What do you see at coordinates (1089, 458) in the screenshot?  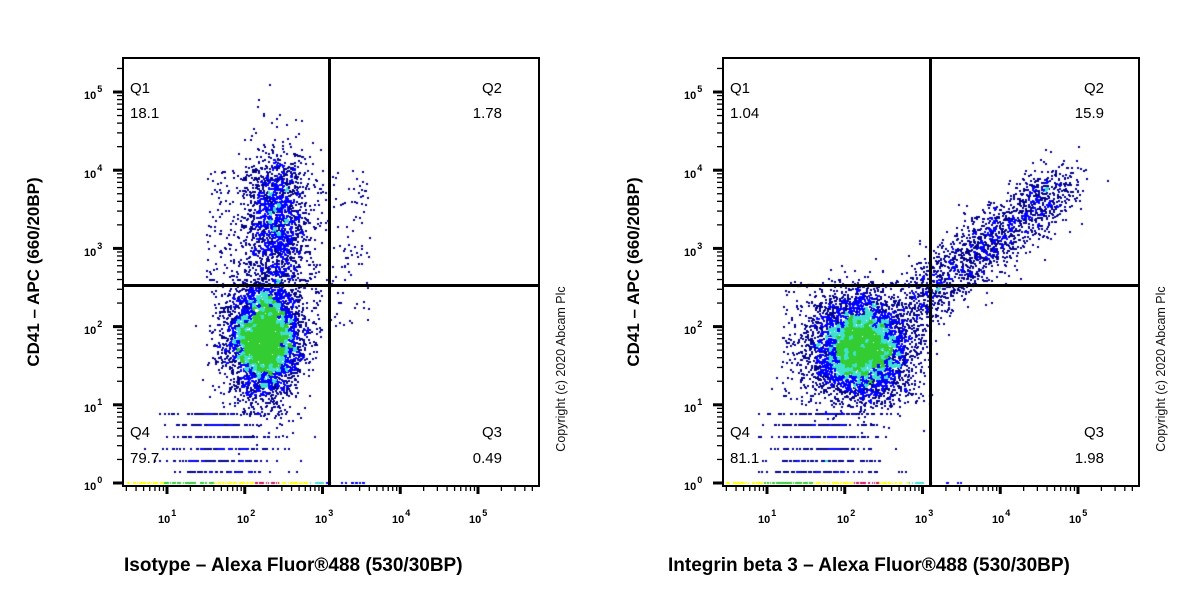 I see `q3-value: 1.98` at bounding box center [1089, 458].